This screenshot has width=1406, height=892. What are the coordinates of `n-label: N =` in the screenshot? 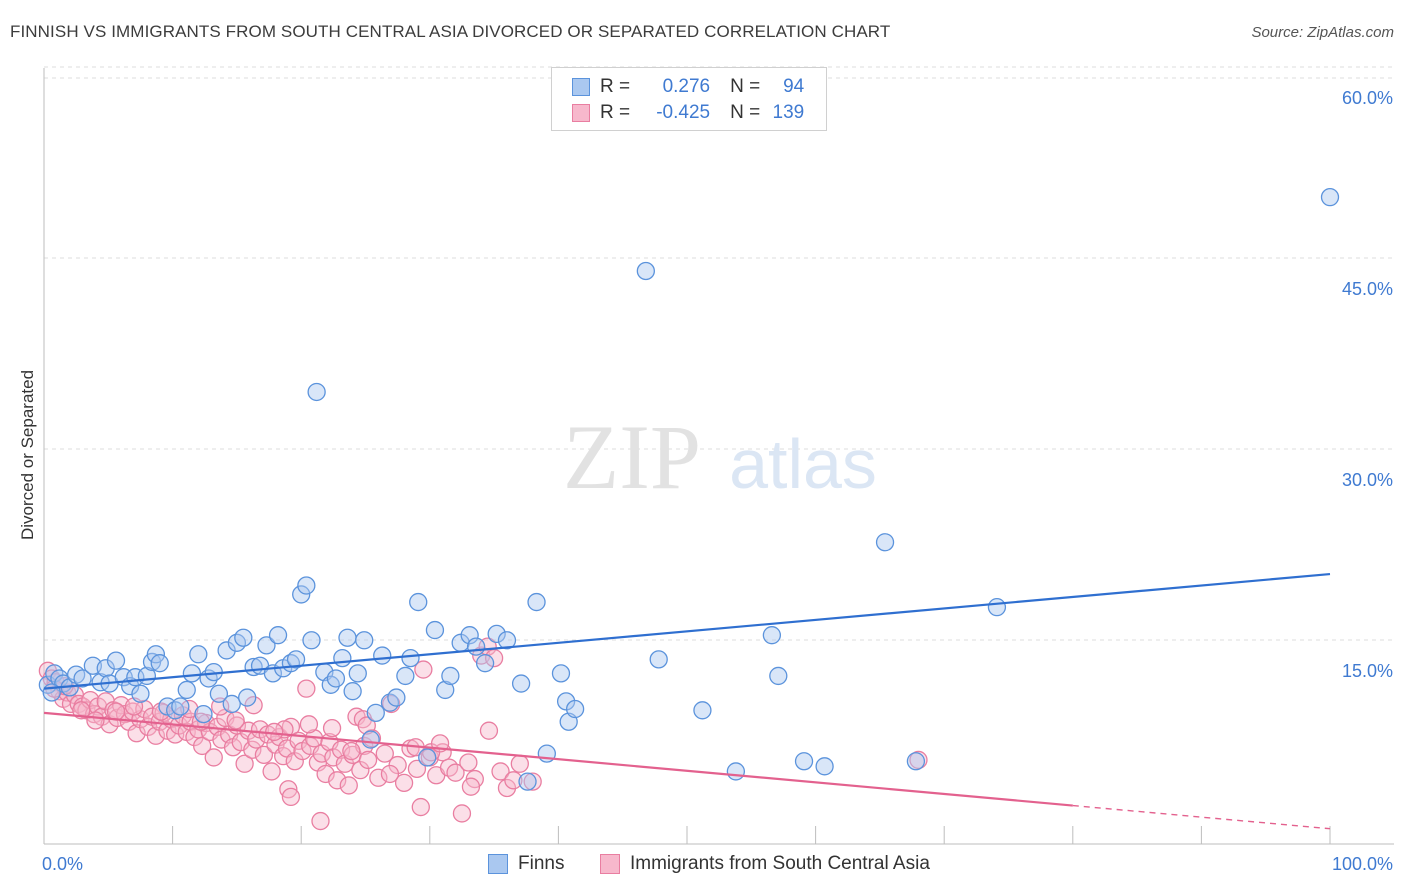 It's located at (745, 112).